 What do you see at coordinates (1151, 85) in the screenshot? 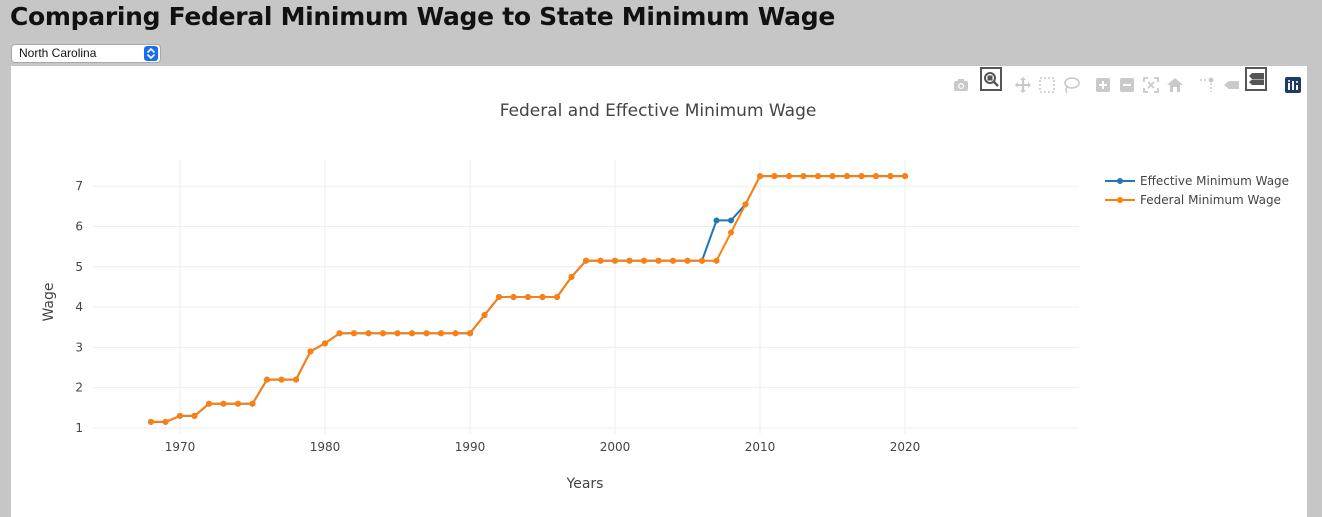
I see `autoscale-icon` at bounding box center [1151, 85].